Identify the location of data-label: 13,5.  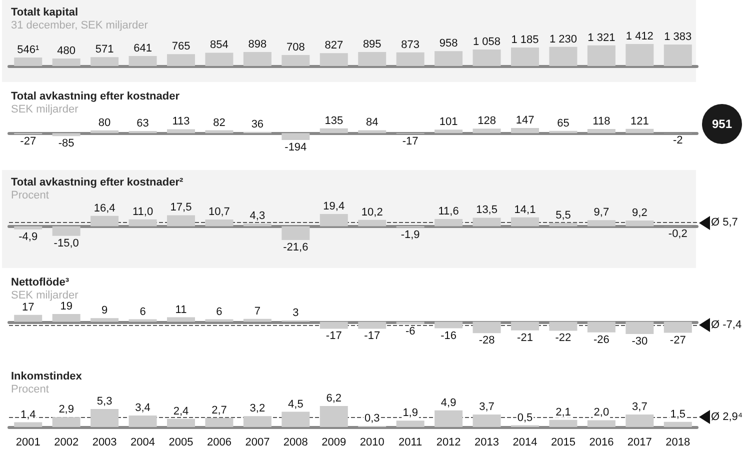
(487, 210).